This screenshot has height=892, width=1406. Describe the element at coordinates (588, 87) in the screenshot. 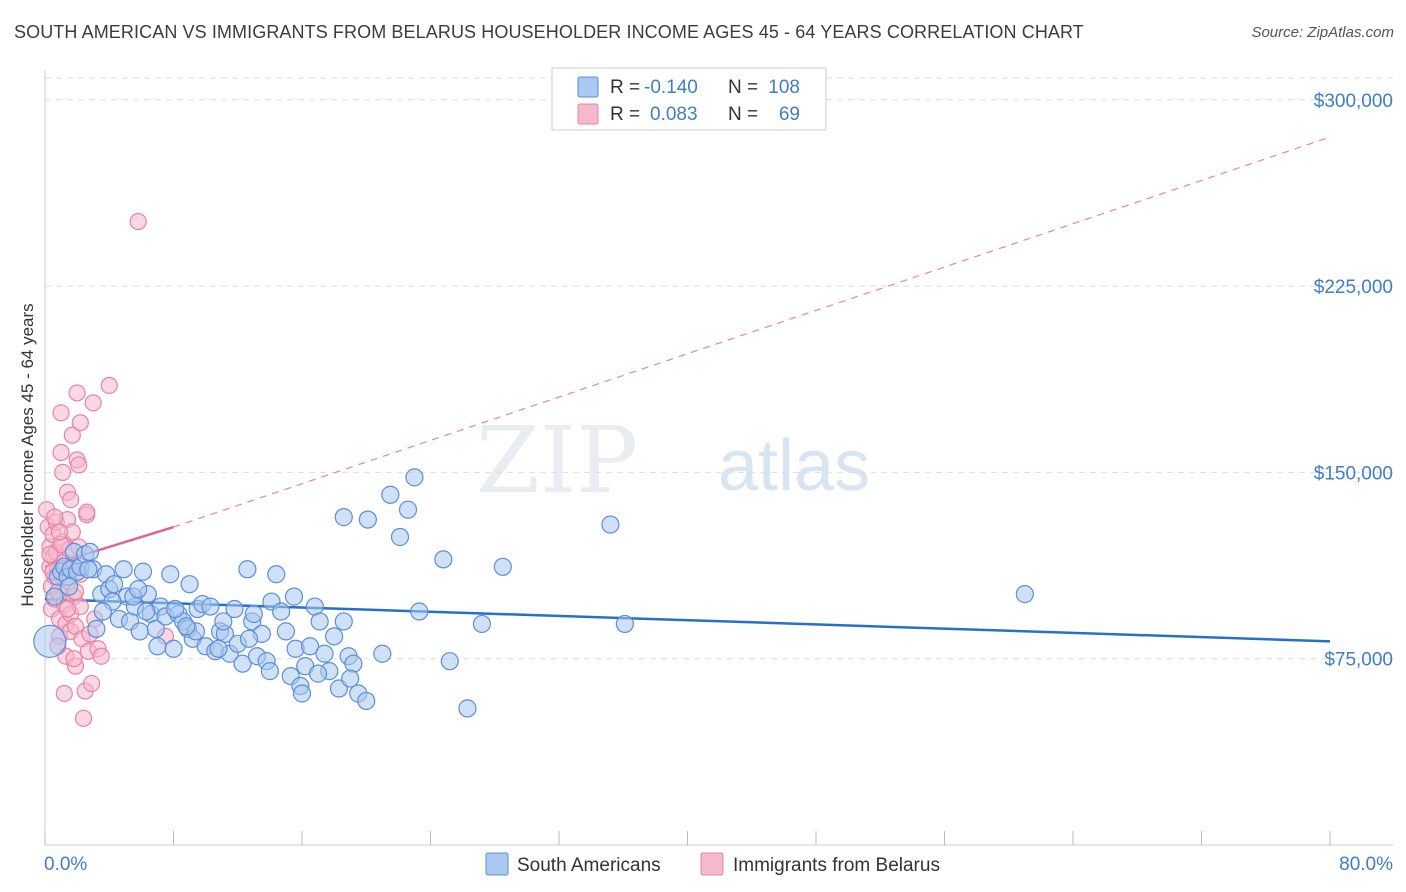

I see `stats-legend-swatch-blue` at that location.